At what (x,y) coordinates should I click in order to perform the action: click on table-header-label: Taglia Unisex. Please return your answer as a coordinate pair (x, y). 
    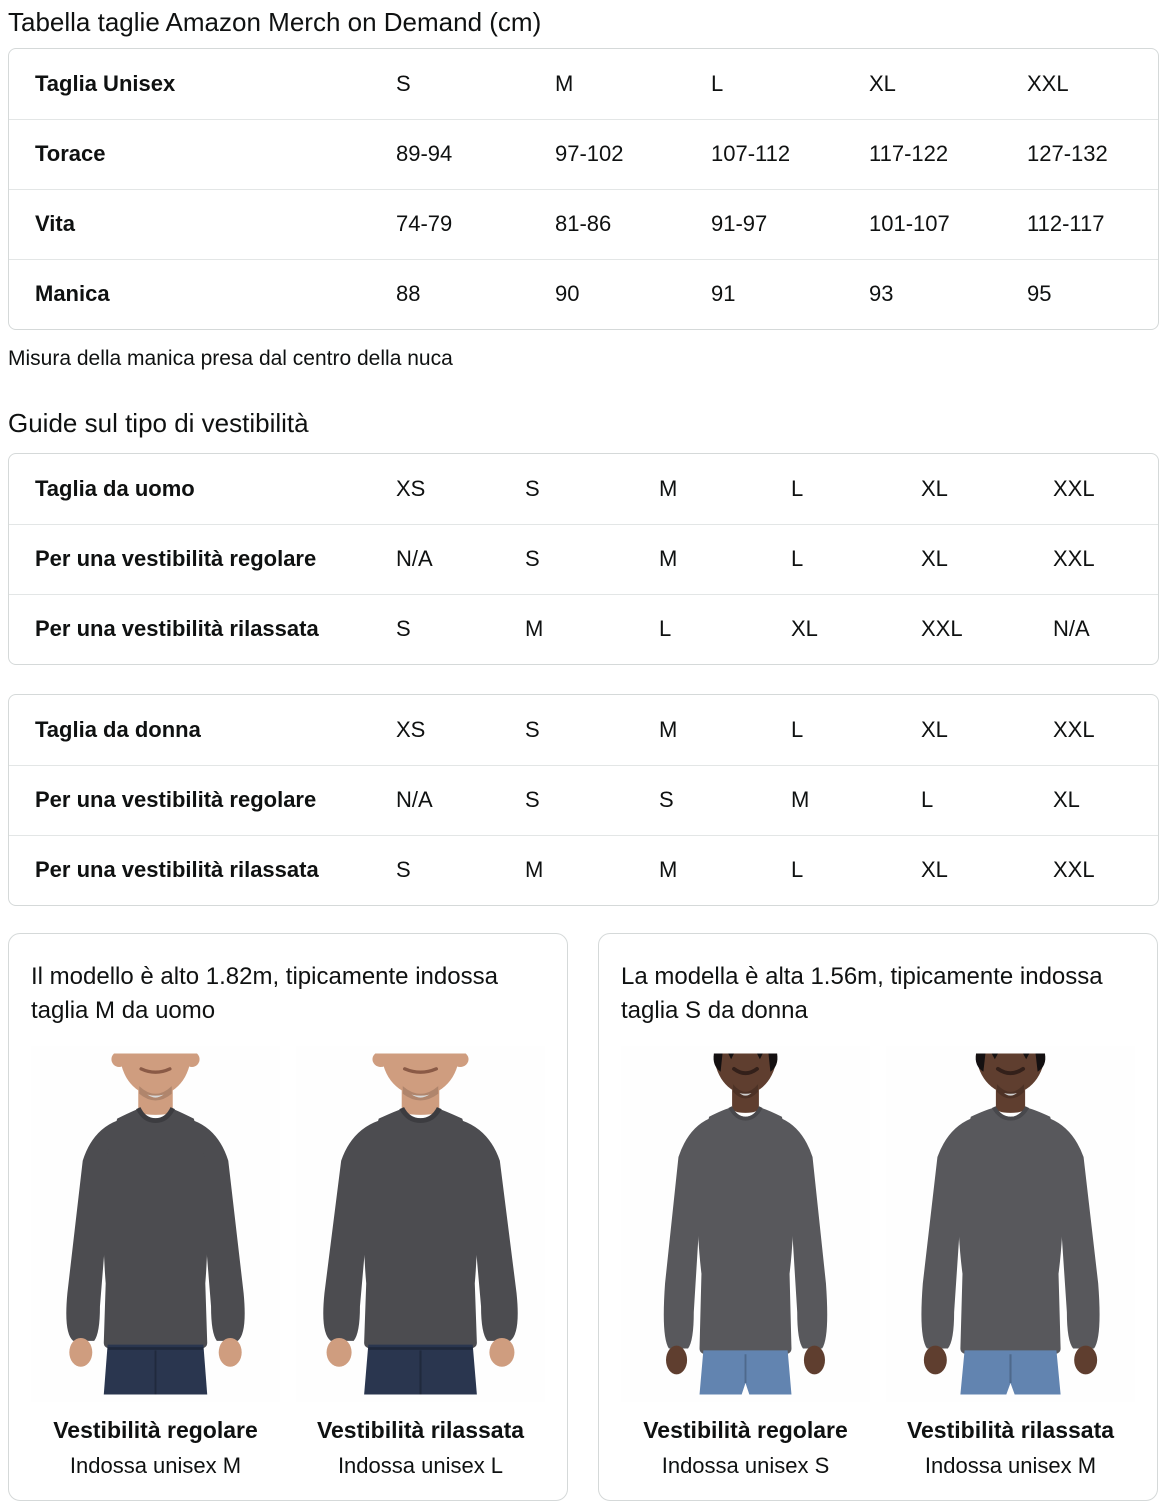
    Looking at the image, I should click on (105, 83).